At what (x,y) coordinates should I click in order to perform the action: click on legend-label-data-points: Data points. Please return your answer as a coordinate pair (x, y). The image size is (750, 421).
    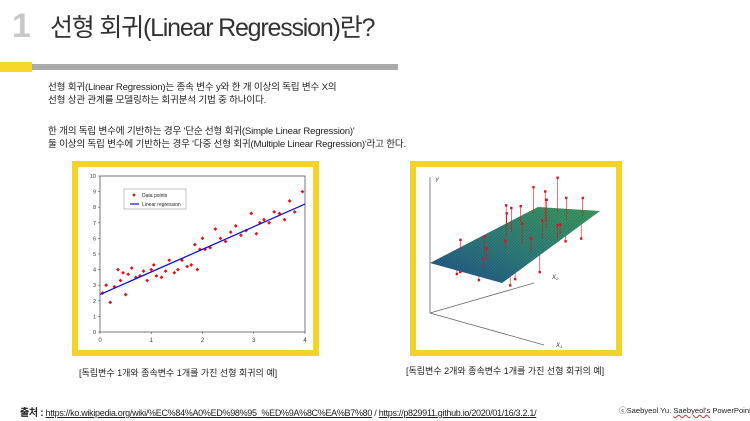
    Looking at the image, I should click on (155, 196).